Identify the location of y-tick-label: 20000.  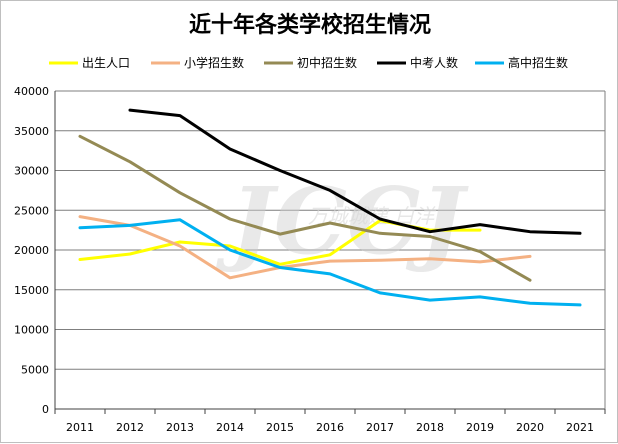
(31, 250).